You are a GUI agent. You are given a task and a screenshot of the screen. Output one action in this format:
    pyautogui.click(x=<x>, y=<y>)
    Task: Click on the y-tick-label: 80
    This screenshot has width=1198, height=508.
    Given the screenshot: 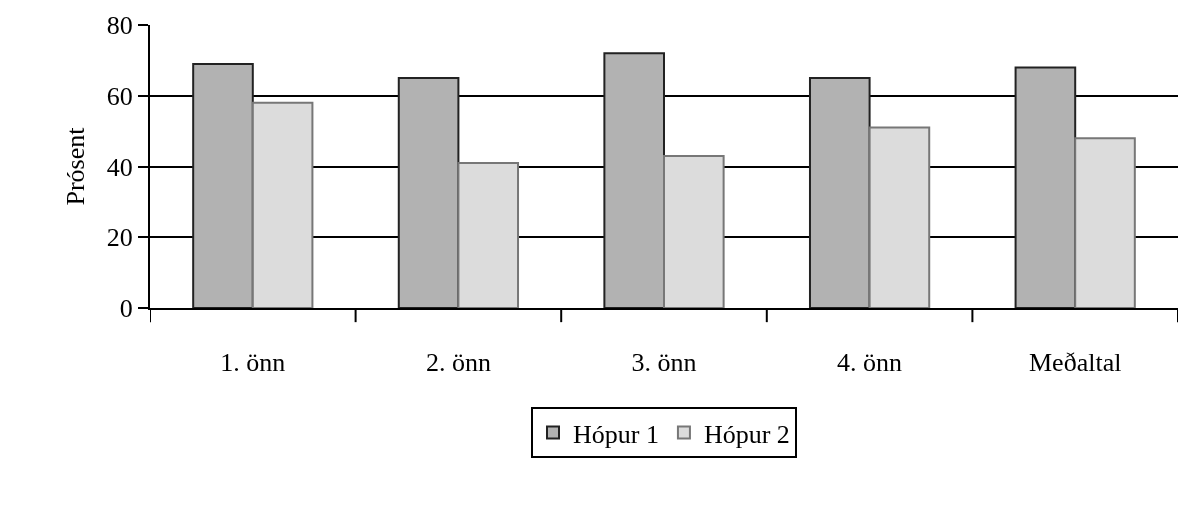 What is the action you would take?
    pyautogui.click(x=119, y=26)
    